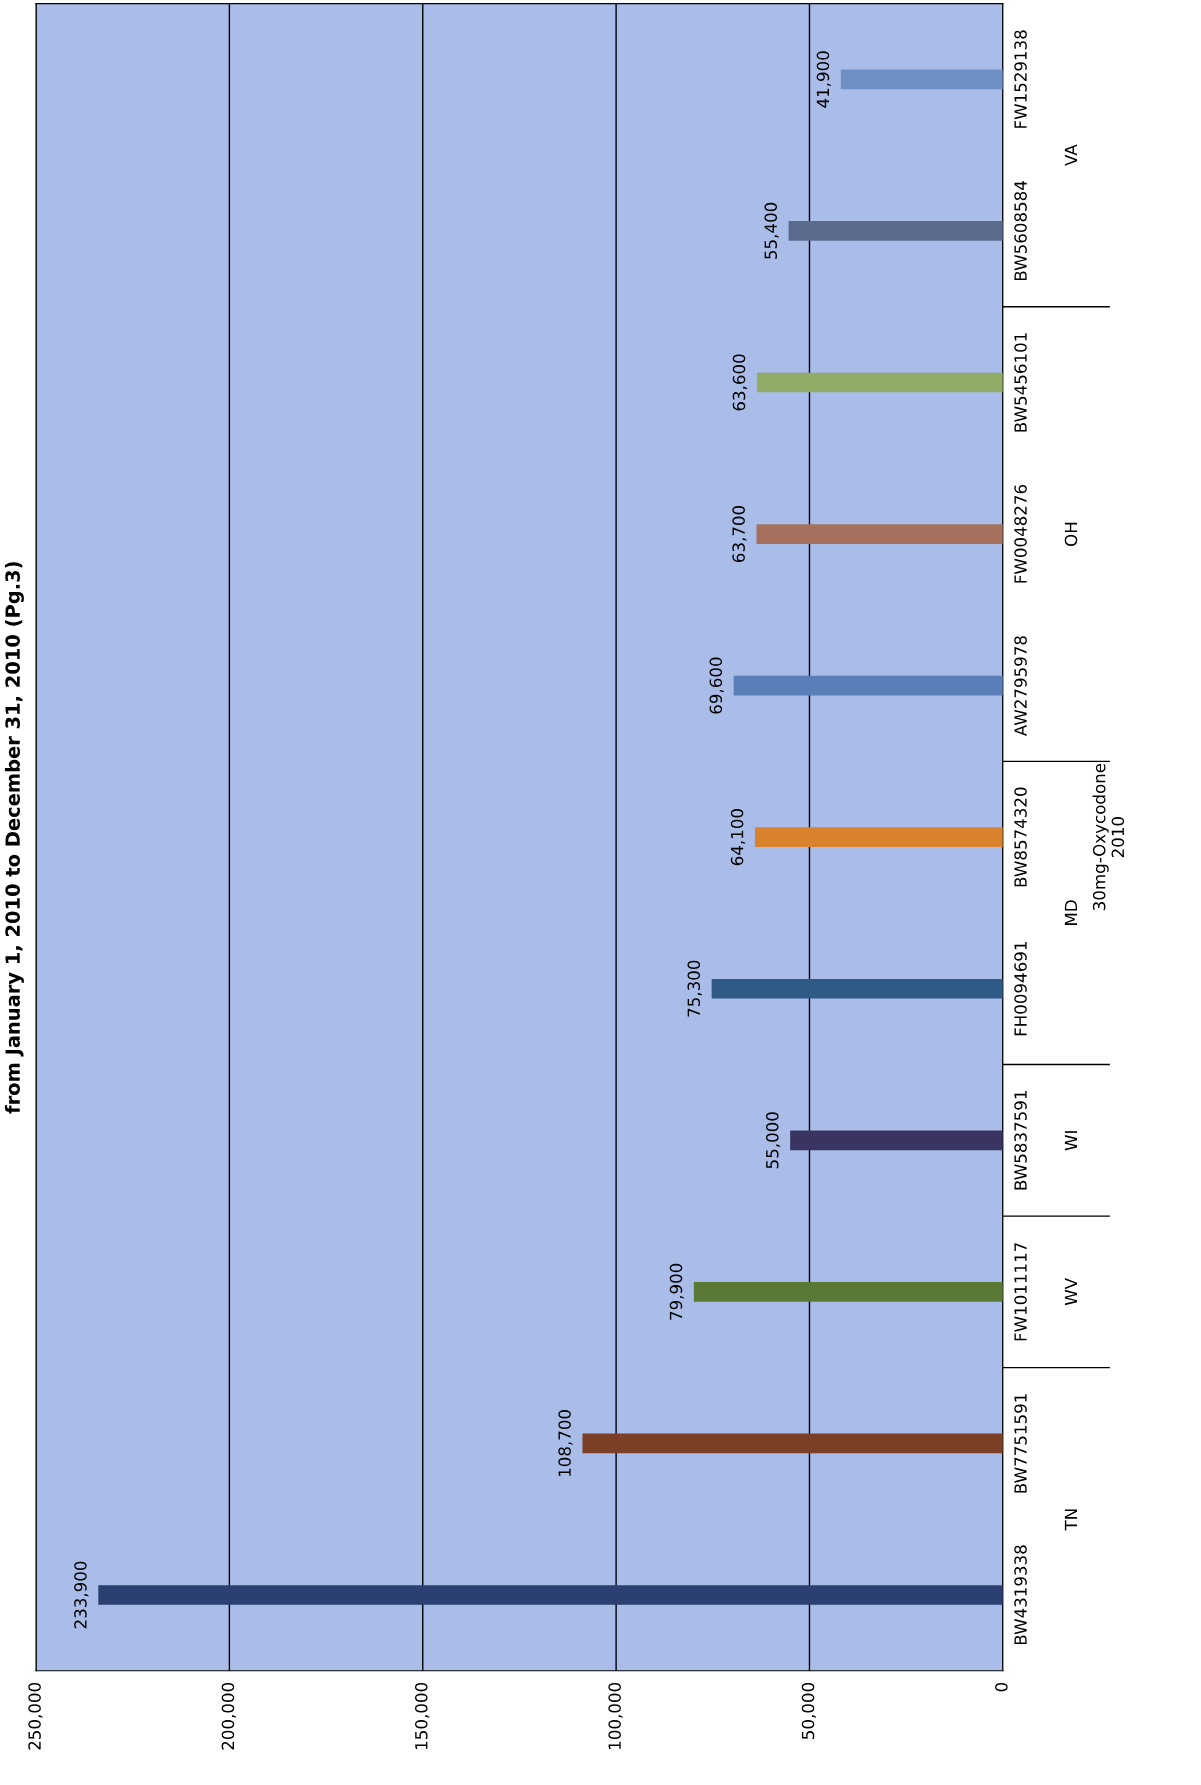 This screenshot has height=1785, width=1201. I want to click on y-axis-title: 30mg-Oxycodone 2010, so click(1108, 837).